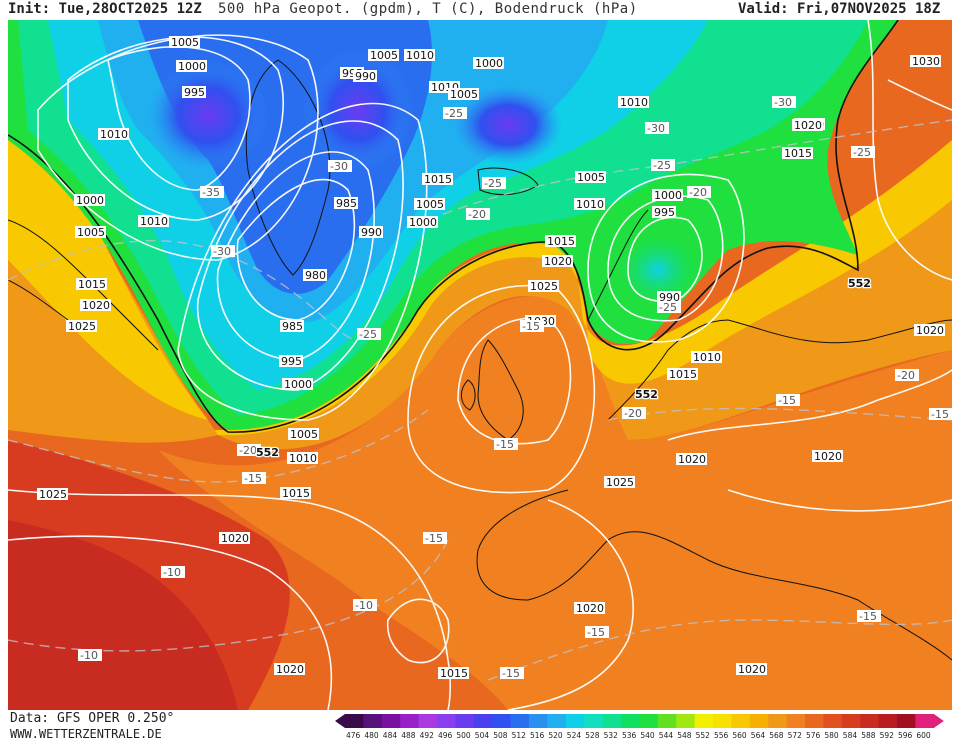  What do you see at coordinates (408, 735) in the screenshot?
I see `scale-tick-label: 488` at bounding box center [408, 735].